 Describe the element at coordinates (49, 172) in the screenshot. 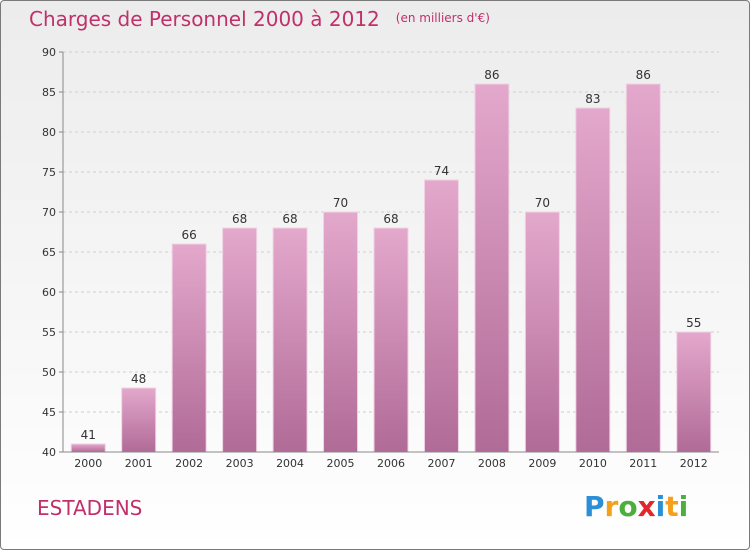

I see `y-tick-label: 75` at that location.